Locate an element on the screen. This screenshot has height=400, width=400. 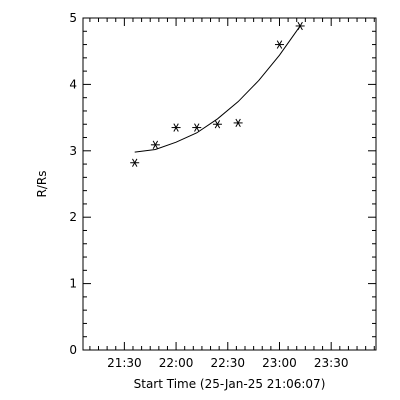
y-tick-label: 3 is located at coordinates (73, 151).